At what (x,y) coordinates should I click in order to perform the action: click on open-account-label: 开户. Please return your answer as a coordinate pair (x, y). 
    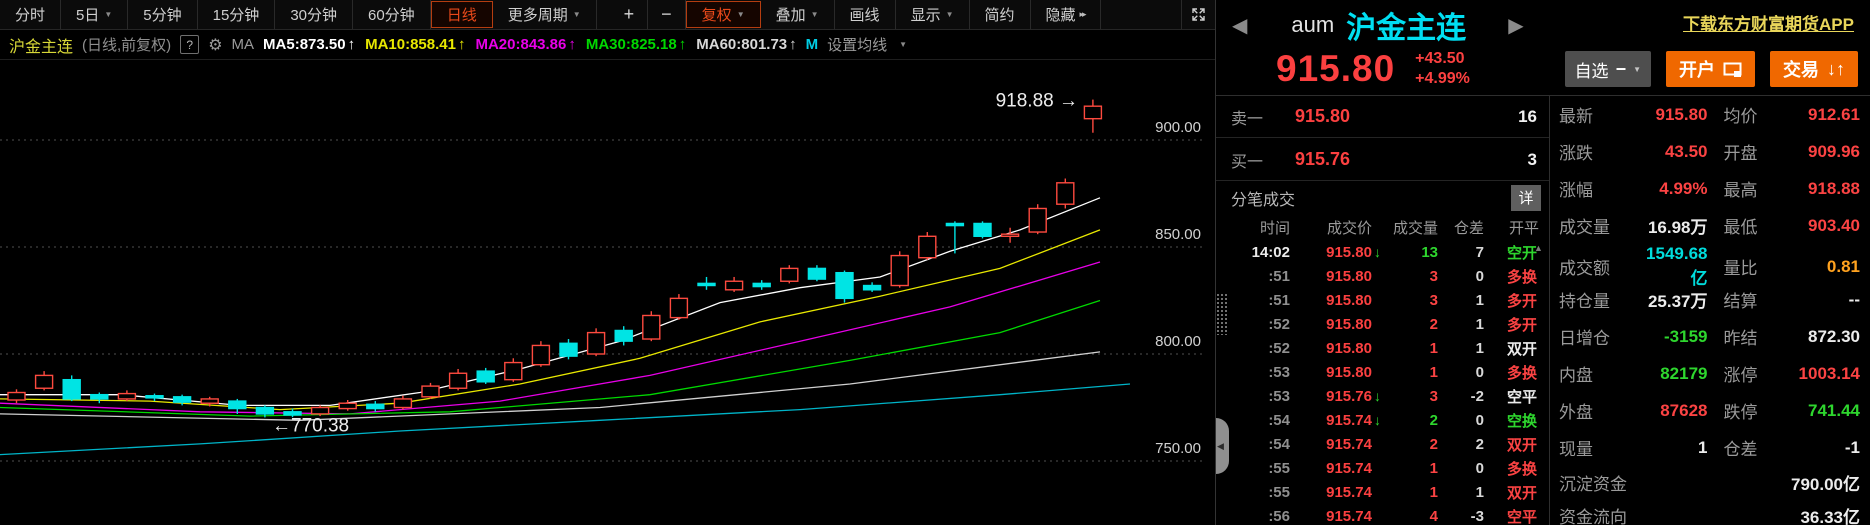
    Looking at the image, I should click on (1697, 70).